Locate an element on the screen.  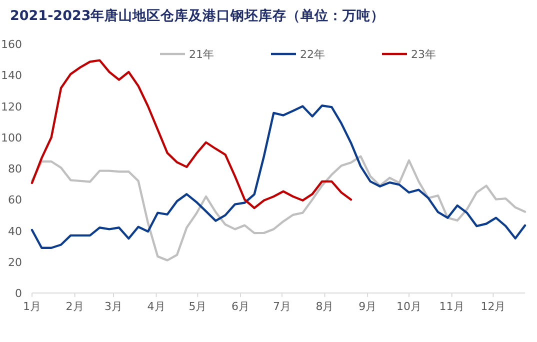
y-tick-label: 100 is located at coordinates (11, 137).